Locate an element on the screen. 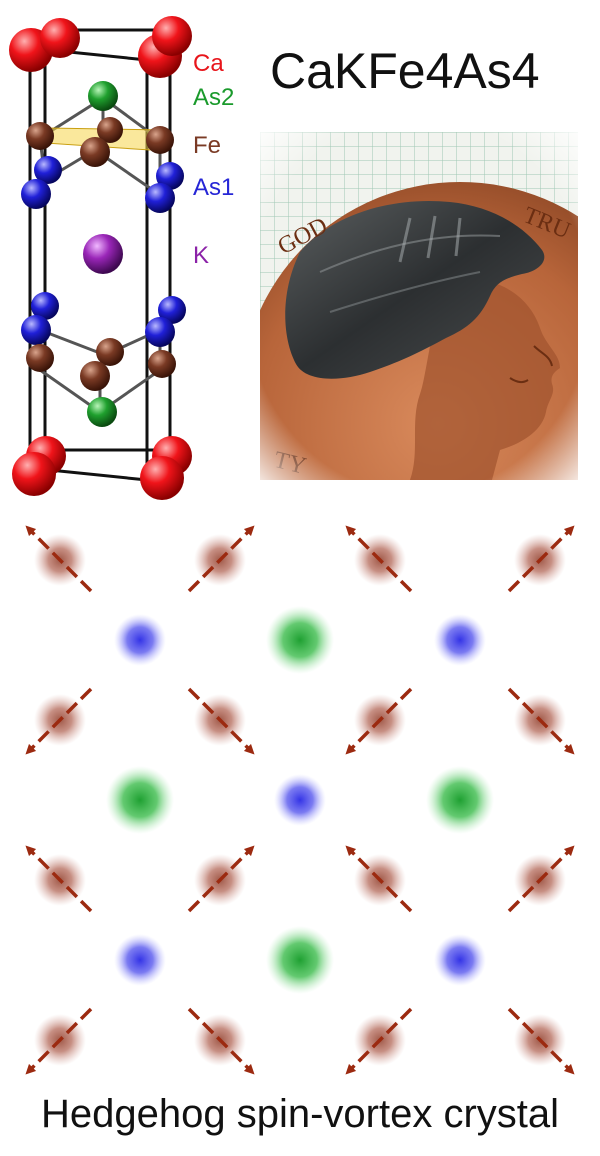  legend-label-as1: As1 is located at coordinates (214, 187).